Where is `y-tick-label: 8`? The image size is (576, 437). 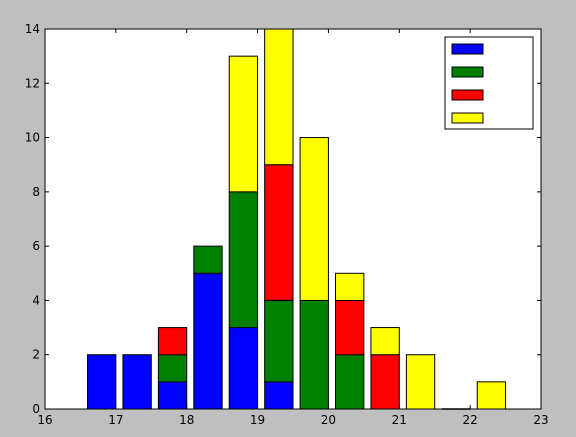 y-tick-label: 8 is located at coordinates (36, 192).